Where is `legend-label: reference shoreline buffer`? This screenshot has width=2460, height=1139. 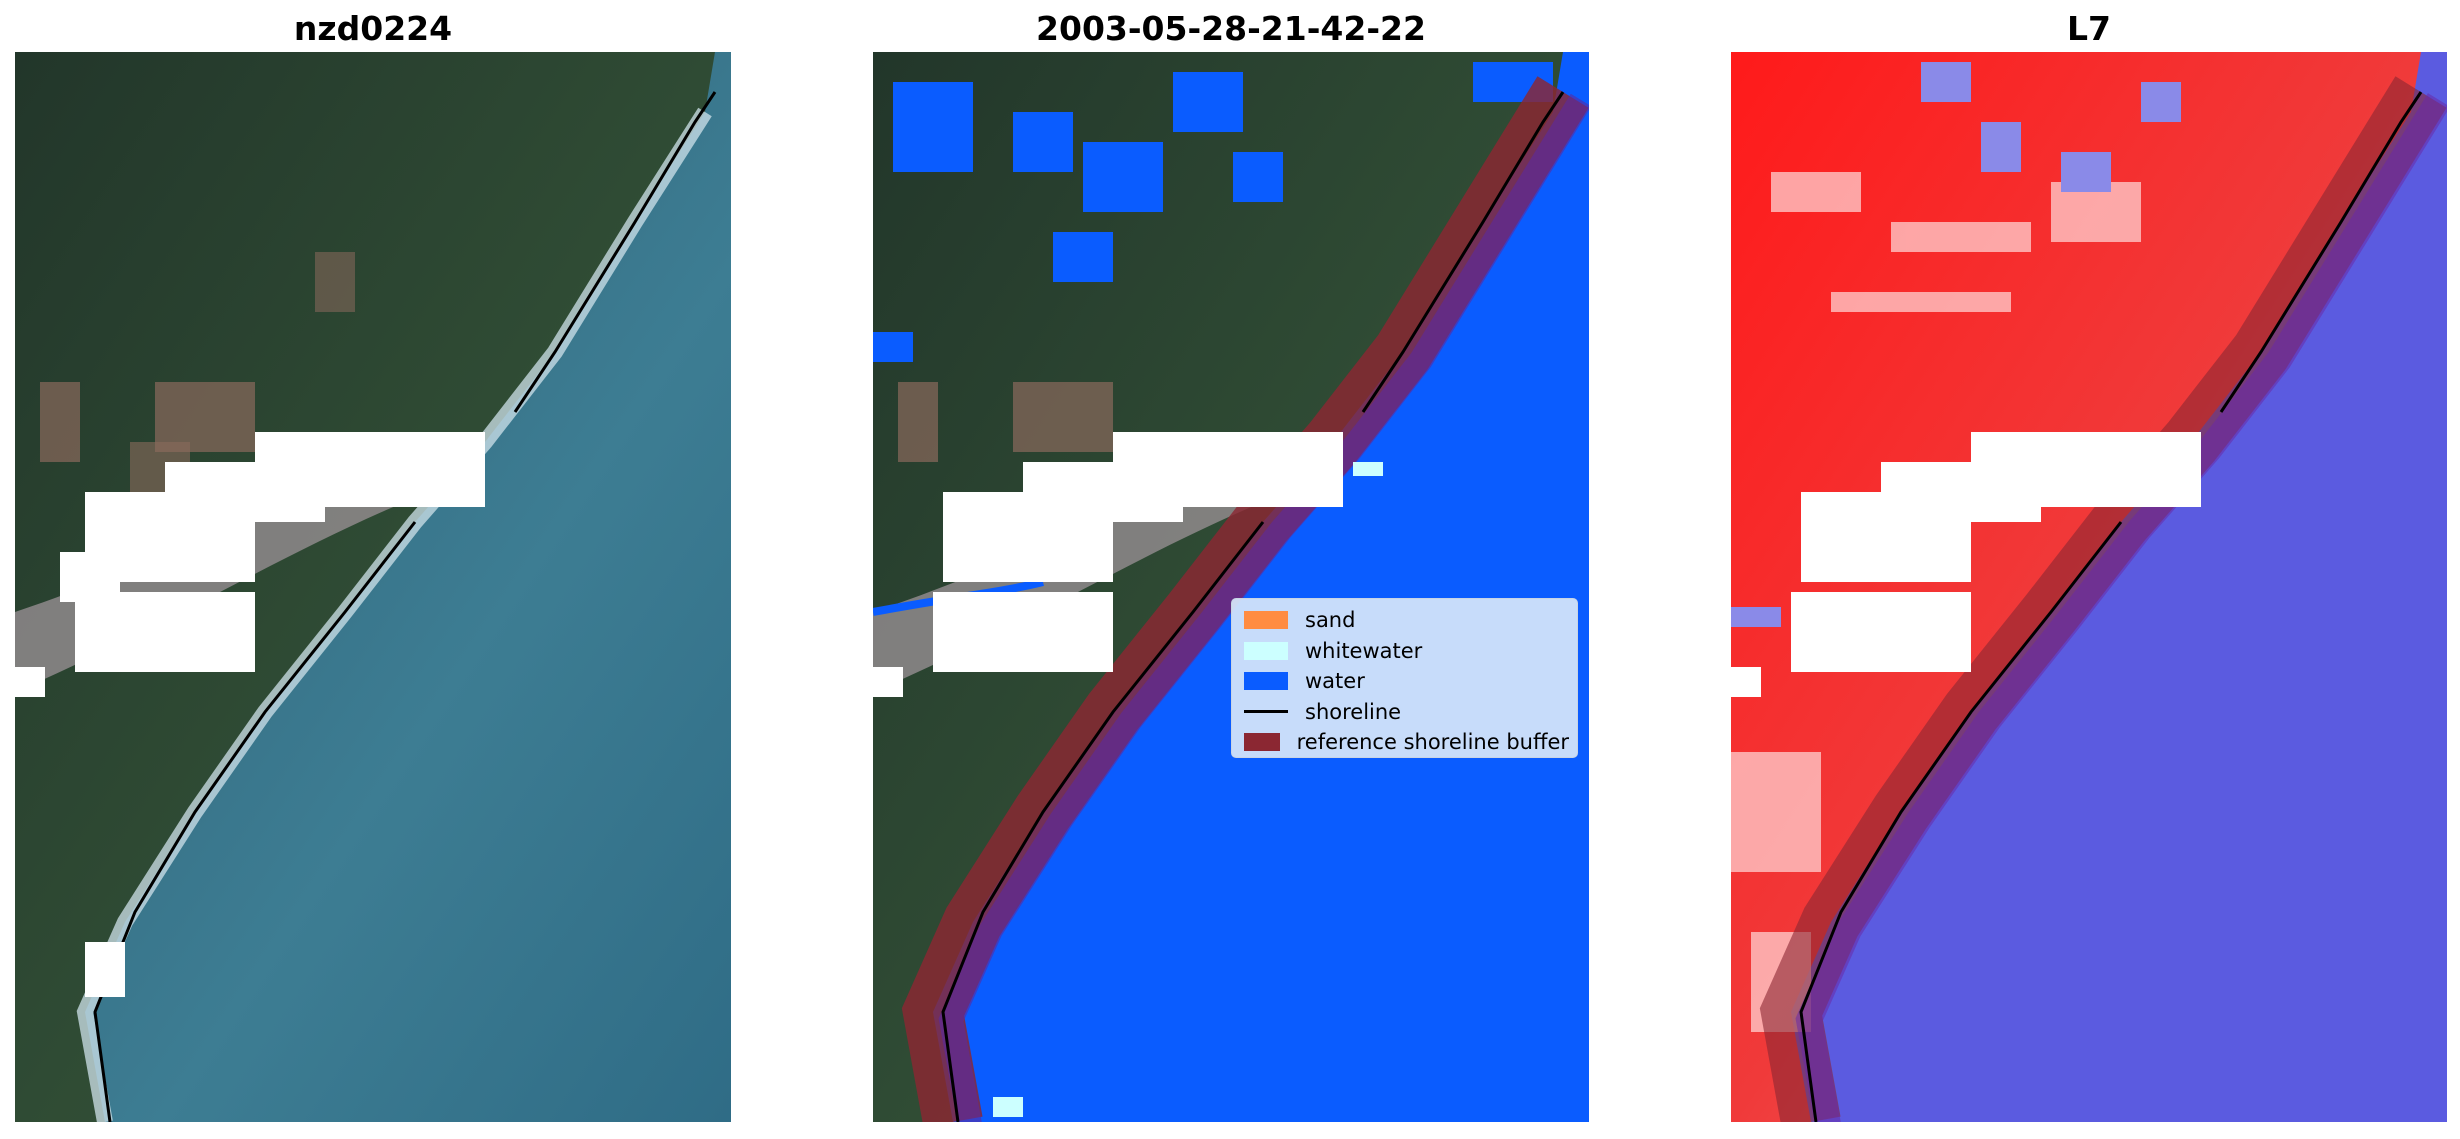
legend-label: reference shoreline buffer is located at coordinates (1432, 742).